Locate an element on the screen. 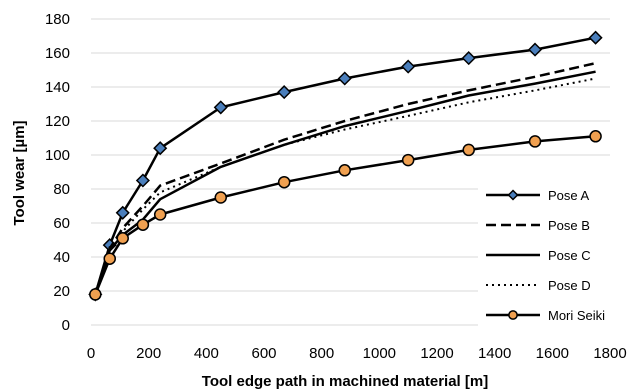 The image size is (630, 392). x-tick-label: 0 is located at coordinates (91, 353).